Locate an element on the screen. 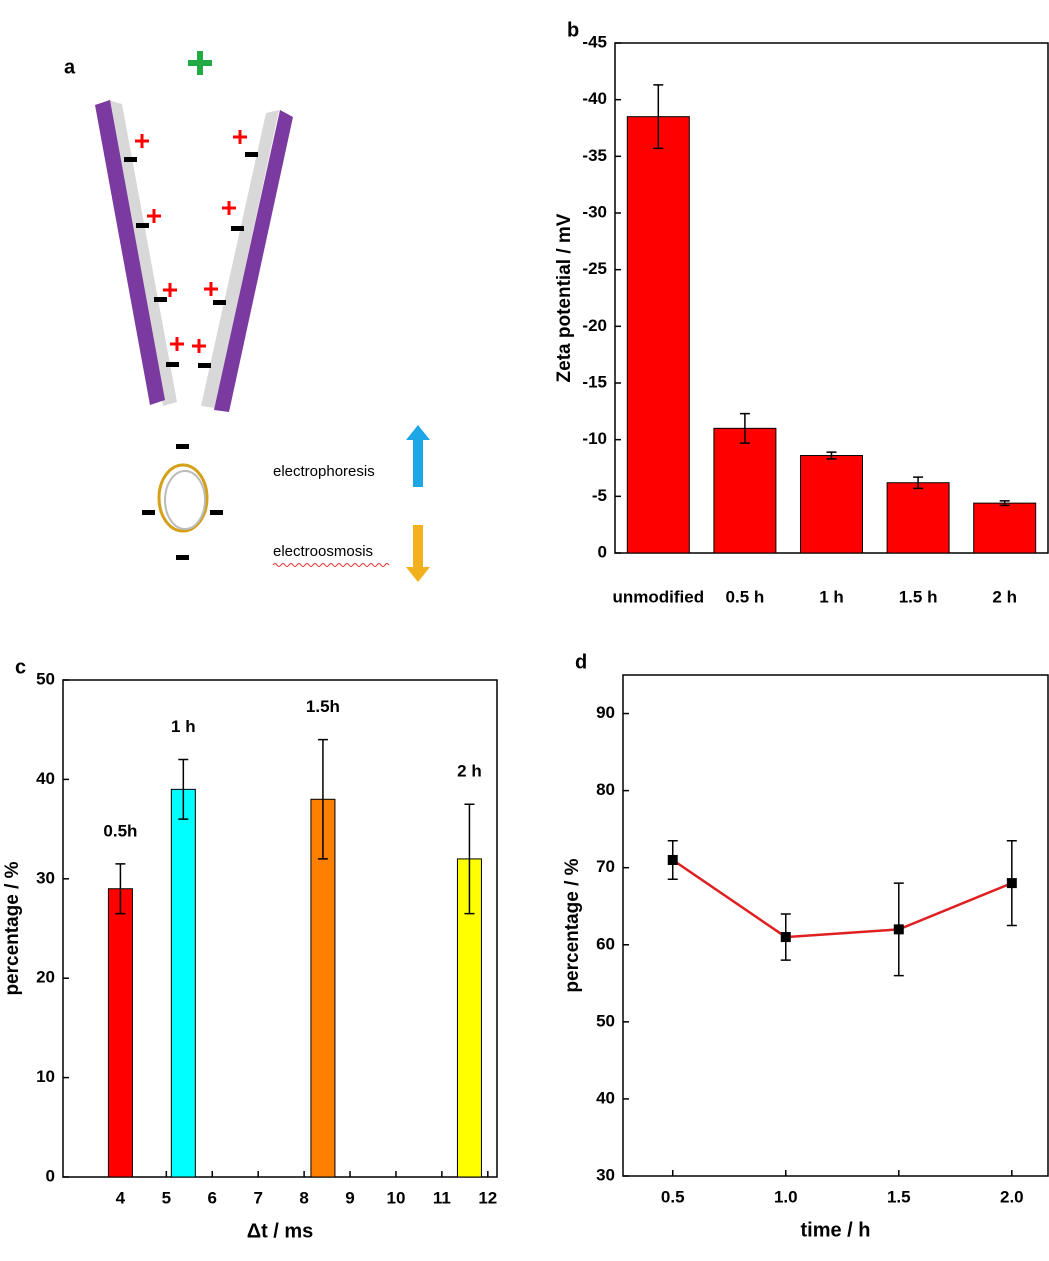  y-tick-label: -25 is located at coordinates (594, 268).